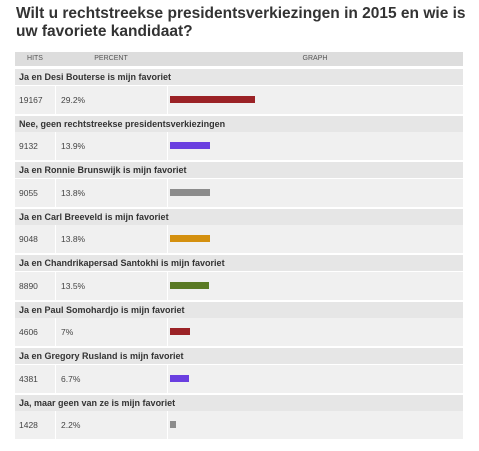 The height and width of the screenshot is (451, 479). Describe the element at coordinates (28, 378) in the screenshot. I see `hits-value: 4381` at that location.